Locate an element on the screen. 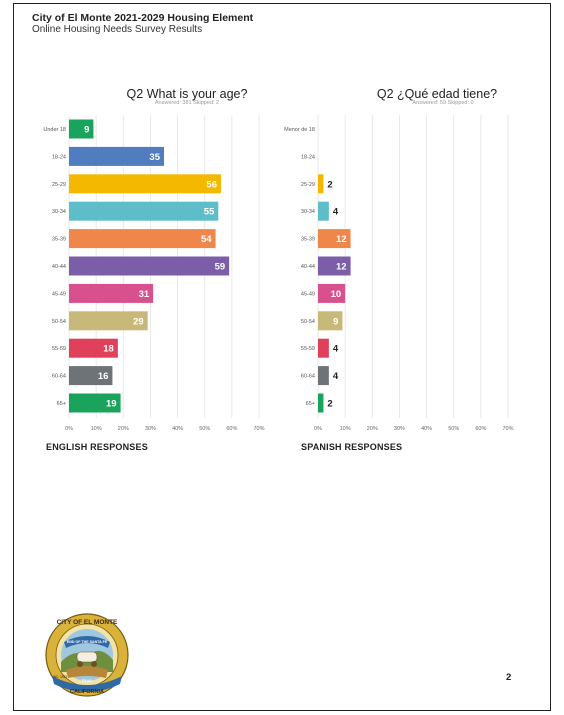 Image resolution: width=564 pixels, height=715 pixels. svg-text: TRAIL is located at coordinates (87, 680).